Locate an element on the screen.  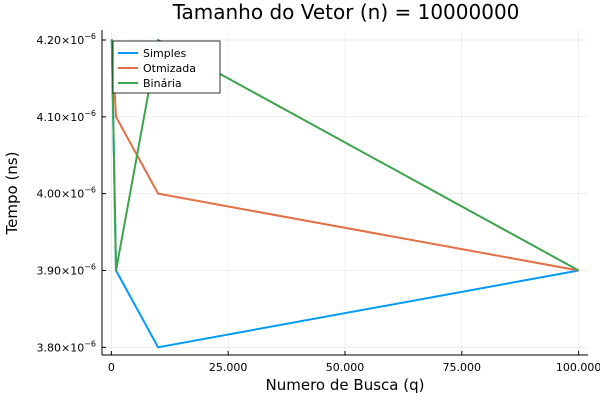
x-axis-label: Numero de Busca (q) is located at coordinates (345, 385).